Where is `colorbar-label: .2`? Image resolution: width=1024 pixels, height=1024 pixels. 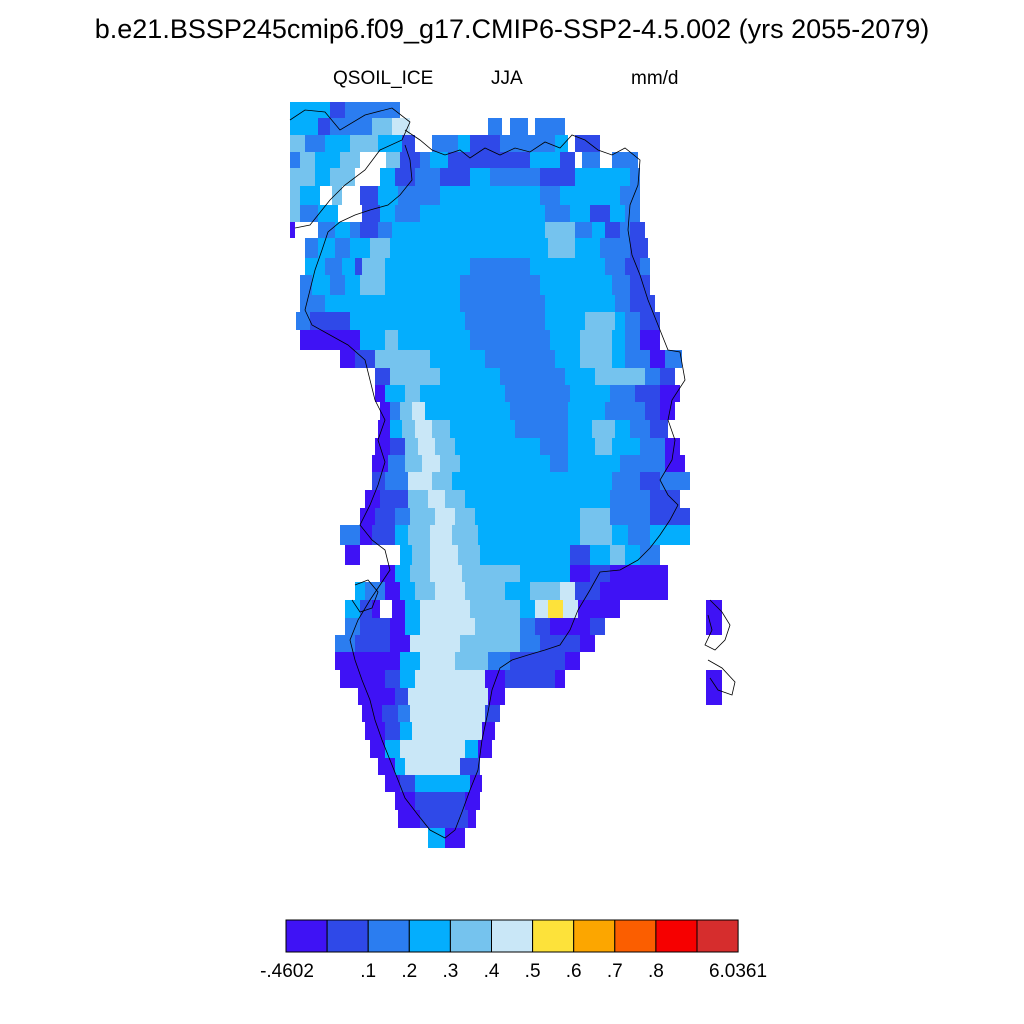
colorbar-label: .2 is located at coordinates (409, 971).